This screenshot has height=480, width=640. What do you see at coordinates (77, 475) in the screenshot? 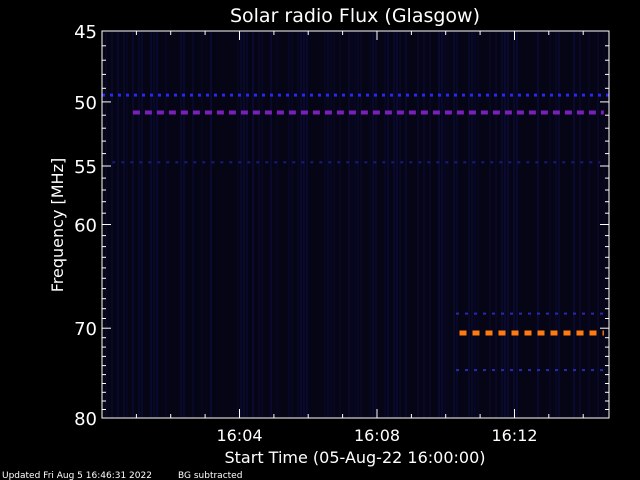
I see `updated-timestamp: Updated Fri Aug 5 16:46:31 2022` at bounding box center [77, 475].